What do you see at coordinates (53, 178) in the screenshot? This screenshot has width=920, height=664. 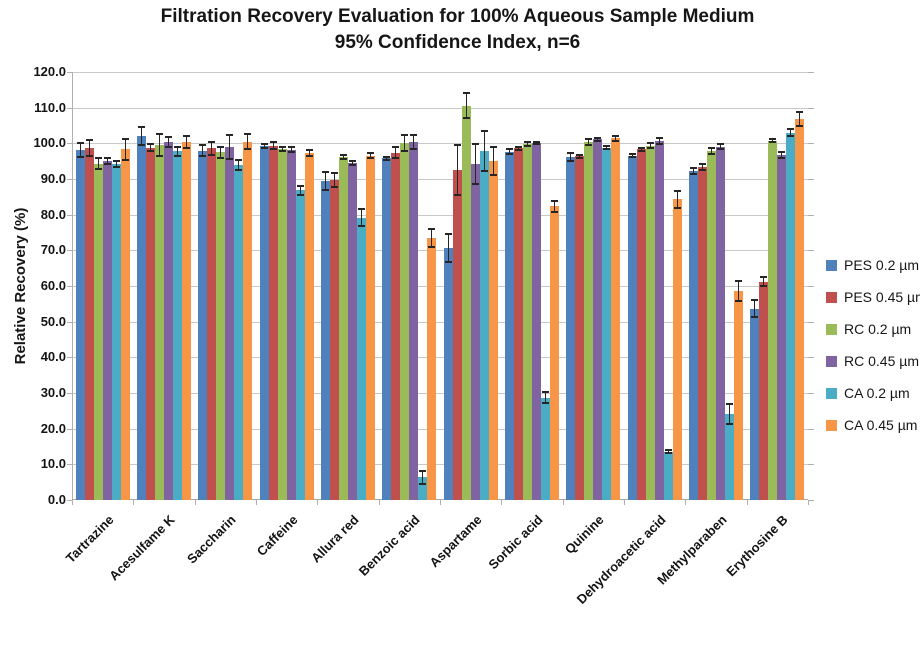 I see `y-tick-label: 90.0` at bounding box center [53, 178].